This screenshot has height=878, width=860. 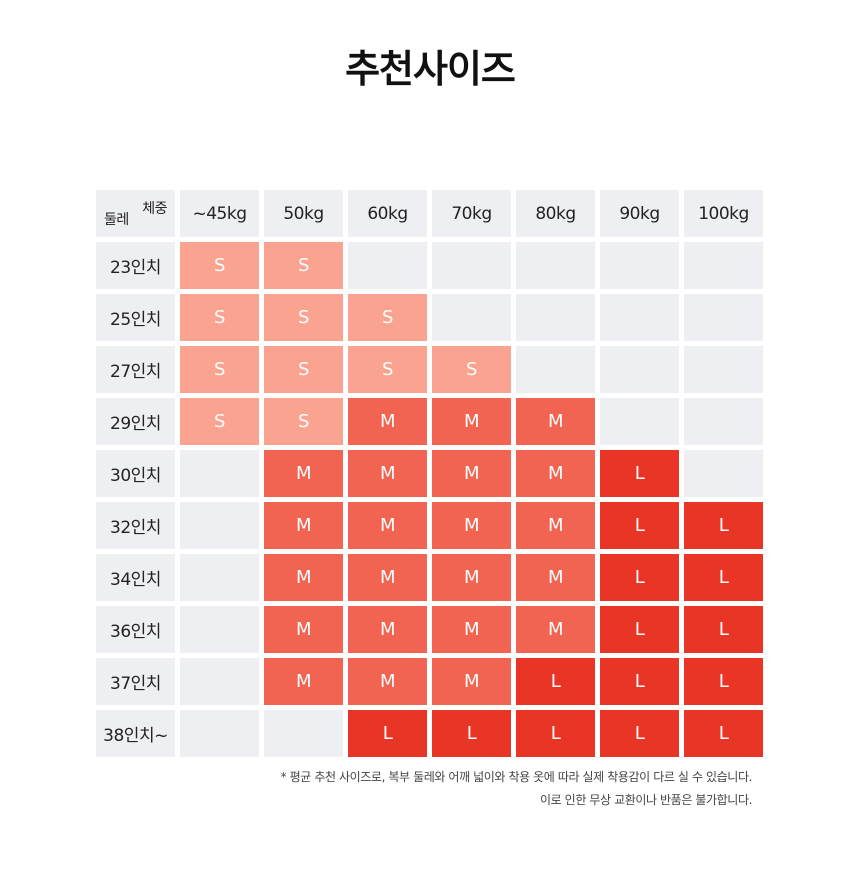 I want to click on column-header: 90kg, so click(x=639, y=213).